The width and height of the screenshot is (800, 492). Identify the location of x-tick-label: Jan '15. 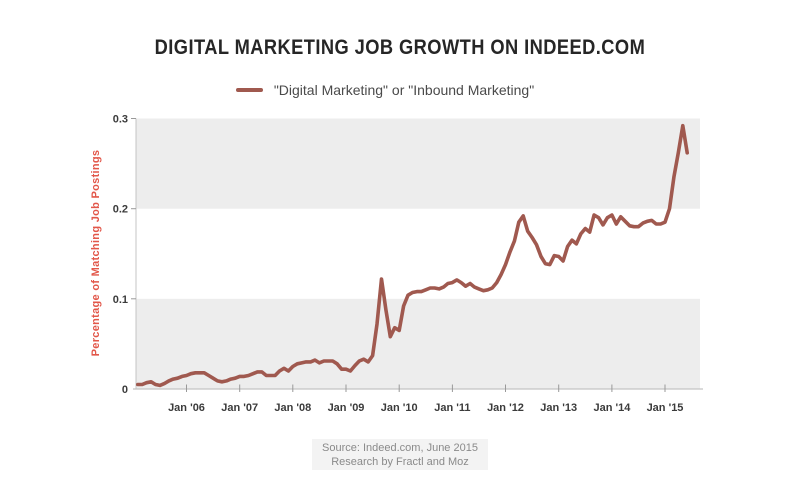
(665, 408).